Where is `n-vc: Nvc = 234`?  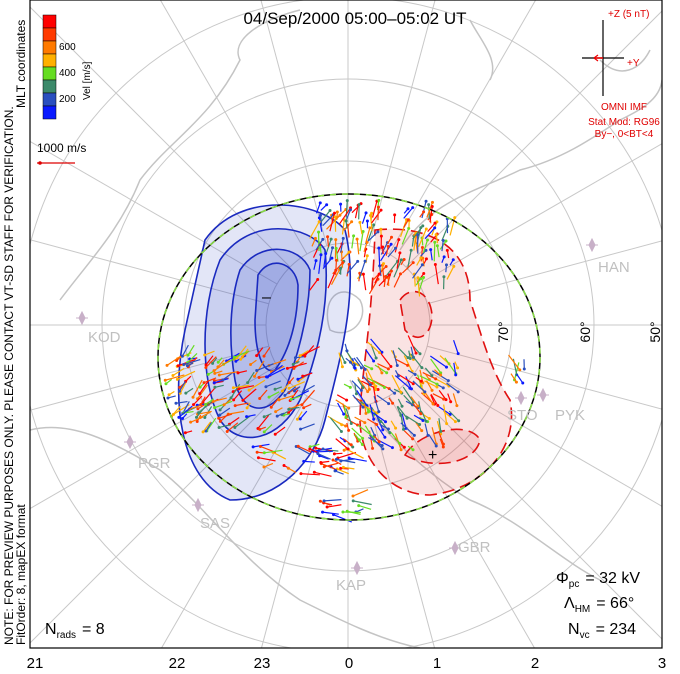 n-vc: Nvc = 234 is located at coordinates (602, 631).